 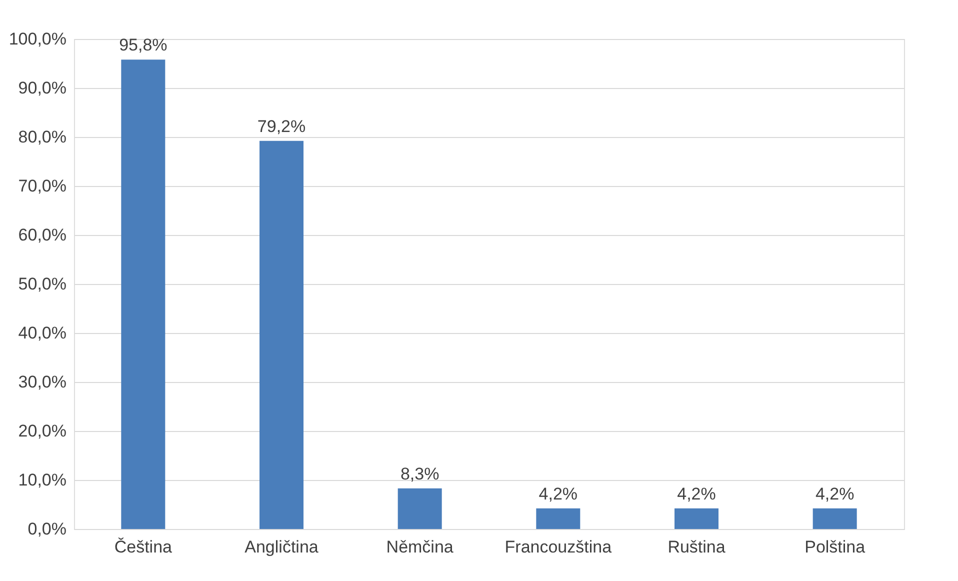 I want to click on x-tick-label: Angličtina, so click(x=281, y=547).